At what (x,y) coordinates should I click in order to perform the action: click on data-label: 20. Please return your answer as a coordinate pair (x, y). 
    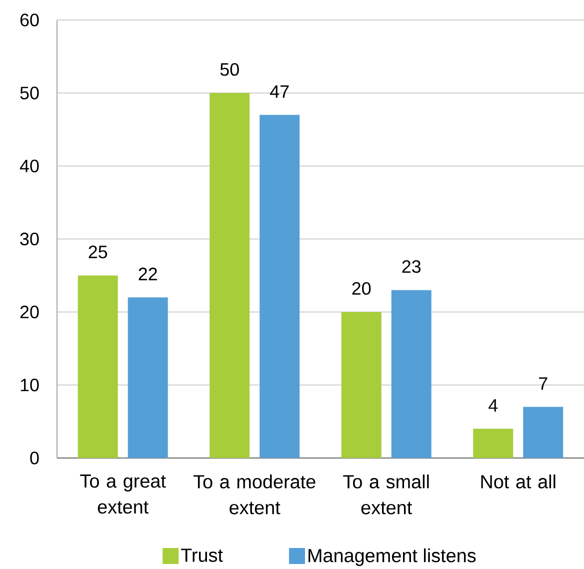
    Looking at the image, I should click on (361, 288).